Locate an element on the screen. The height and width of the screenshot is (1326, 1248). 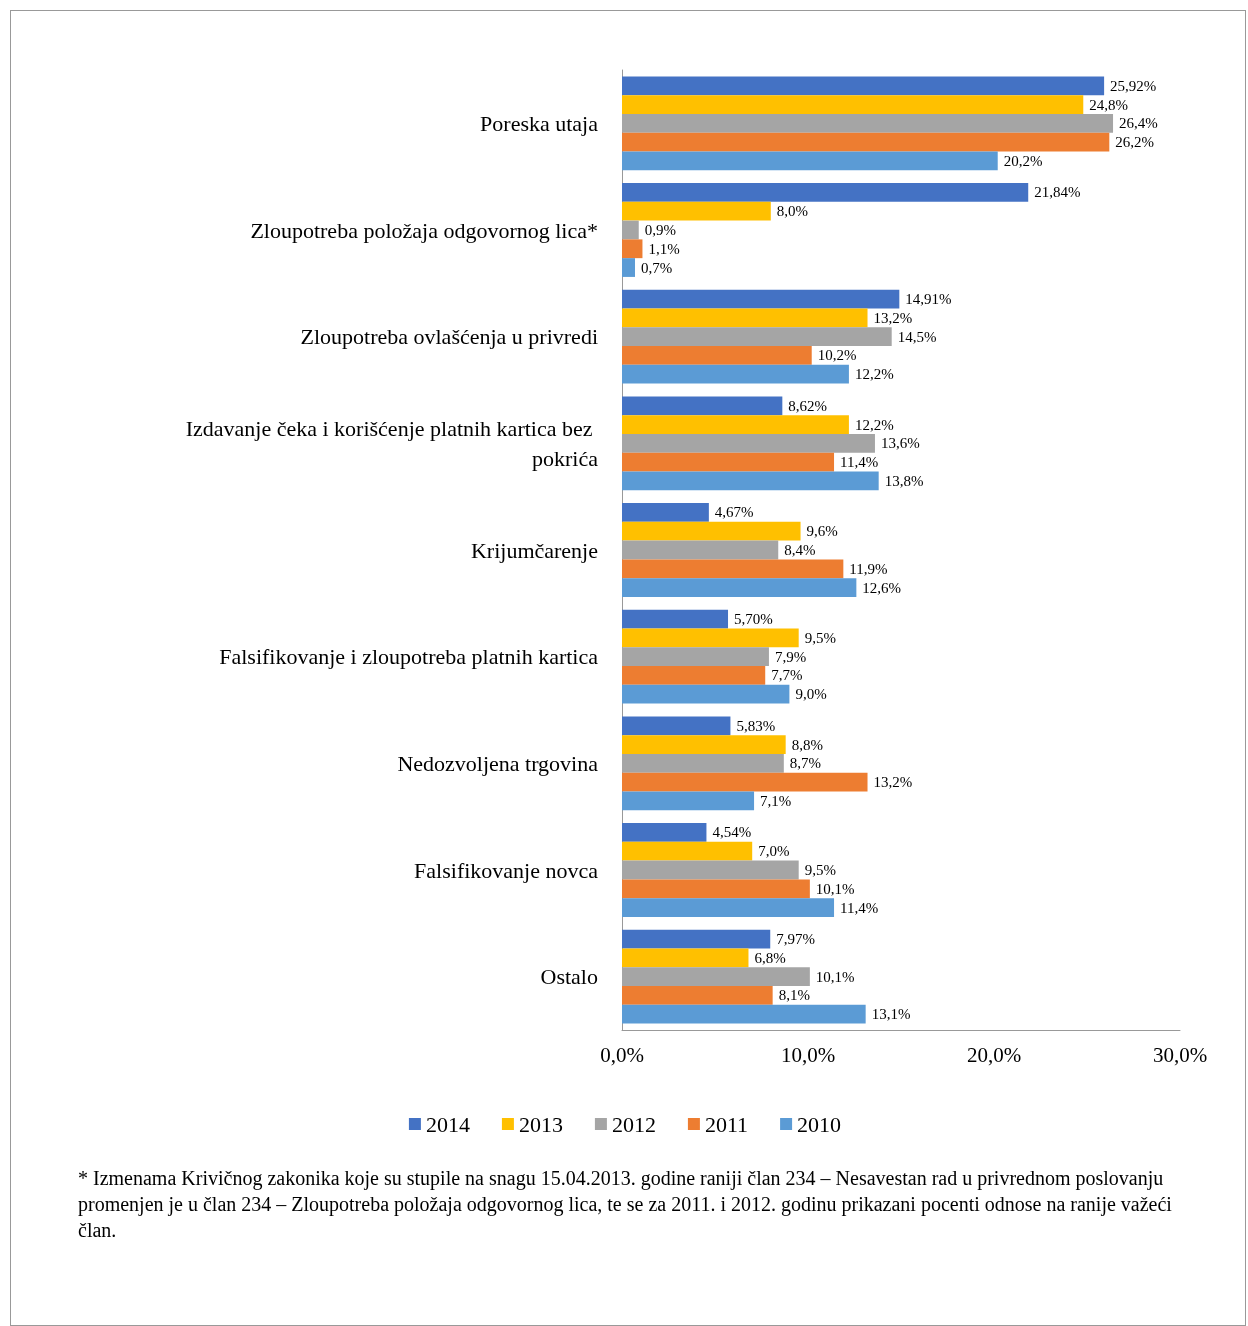
data-label: 13,1% is located at coordinates (891, 1014).